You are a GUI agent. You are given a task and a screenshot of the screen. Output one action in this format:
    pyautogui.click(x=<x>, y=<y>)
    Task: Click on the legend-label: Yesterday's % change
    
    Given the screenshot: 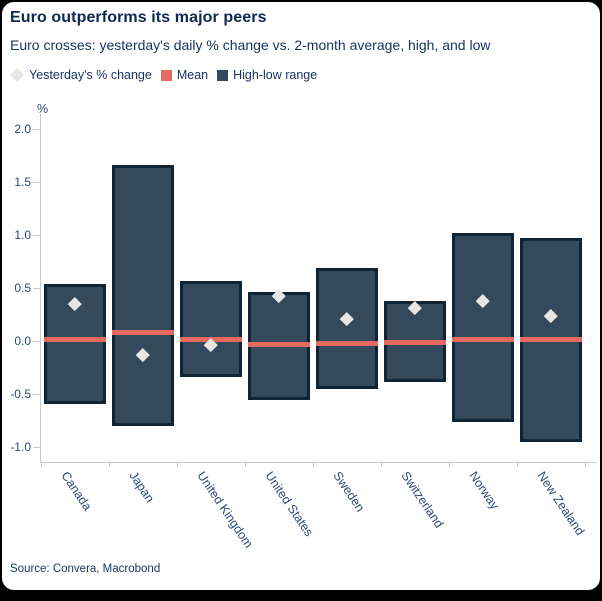 What is the action you would take?
    pyautogui.click(x=90, y=75)
    